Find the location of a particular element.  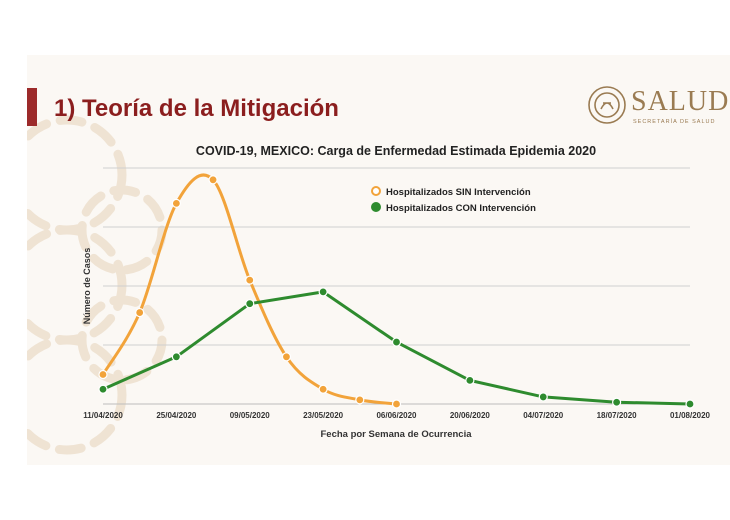

salud-logo: SALUD SECRETARÍA DE SALUD is located at coordinates (658, 107).